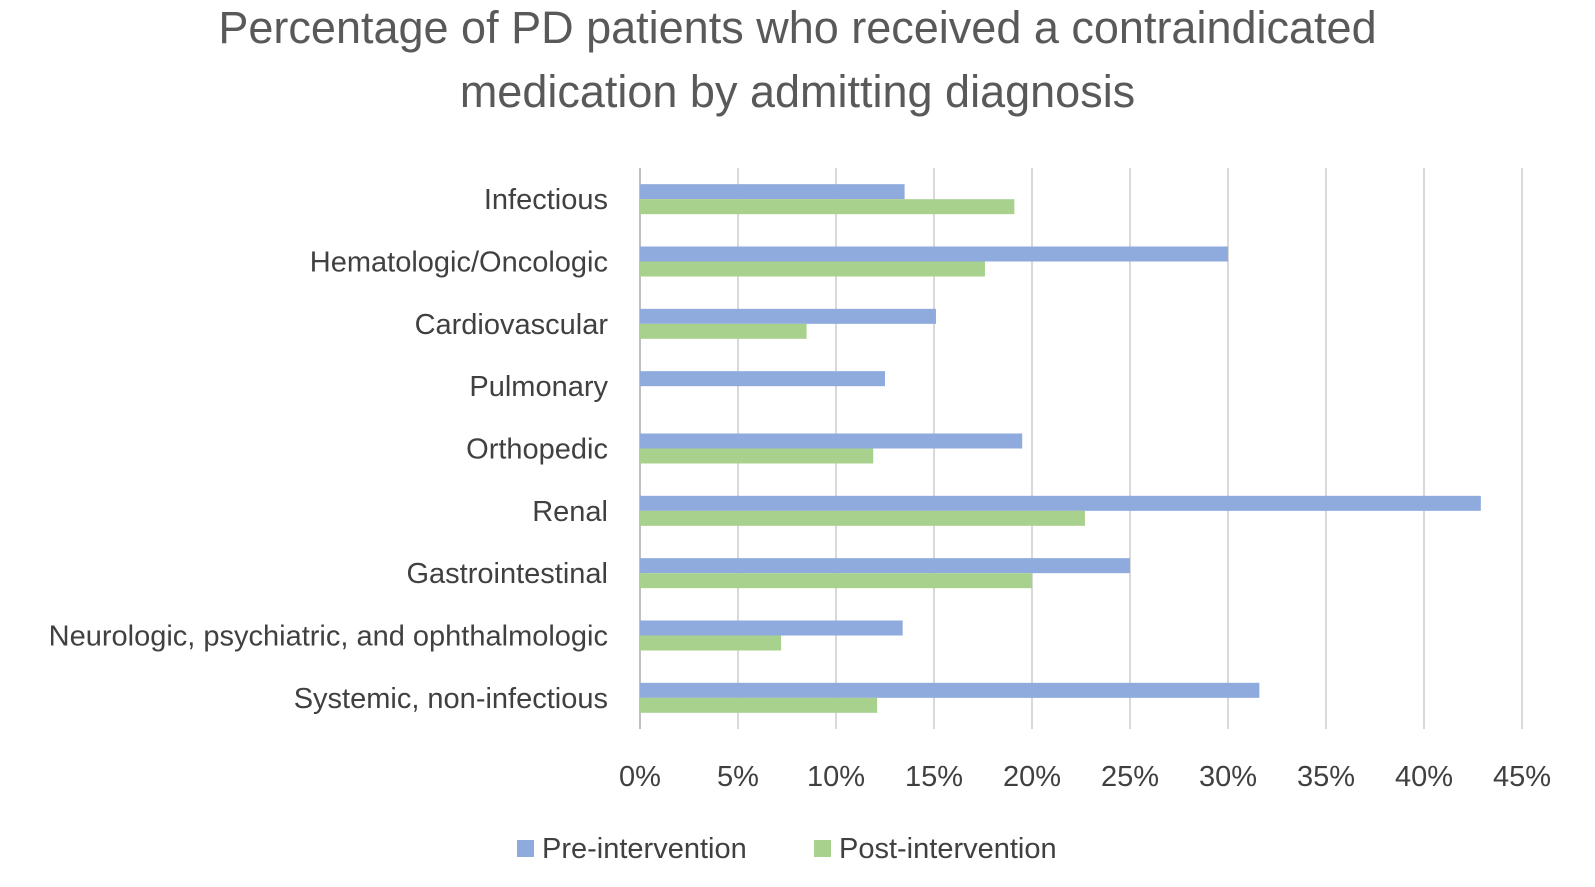 This screenshot has width=1595, height=887. Describe the element at coordinates (537, 450) in the screenshot. I see `category-label: Orthopedic` at that location.